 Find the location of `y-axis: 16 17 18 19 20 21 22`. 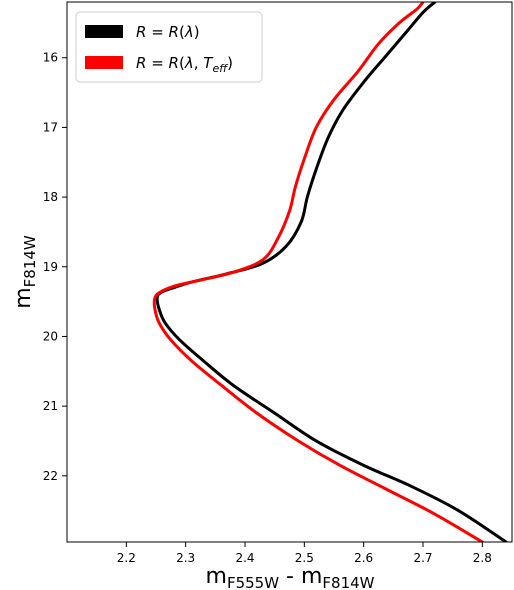

y-axis: 16 17 18 19 20 21 22 is located at coordinates (55, 267).